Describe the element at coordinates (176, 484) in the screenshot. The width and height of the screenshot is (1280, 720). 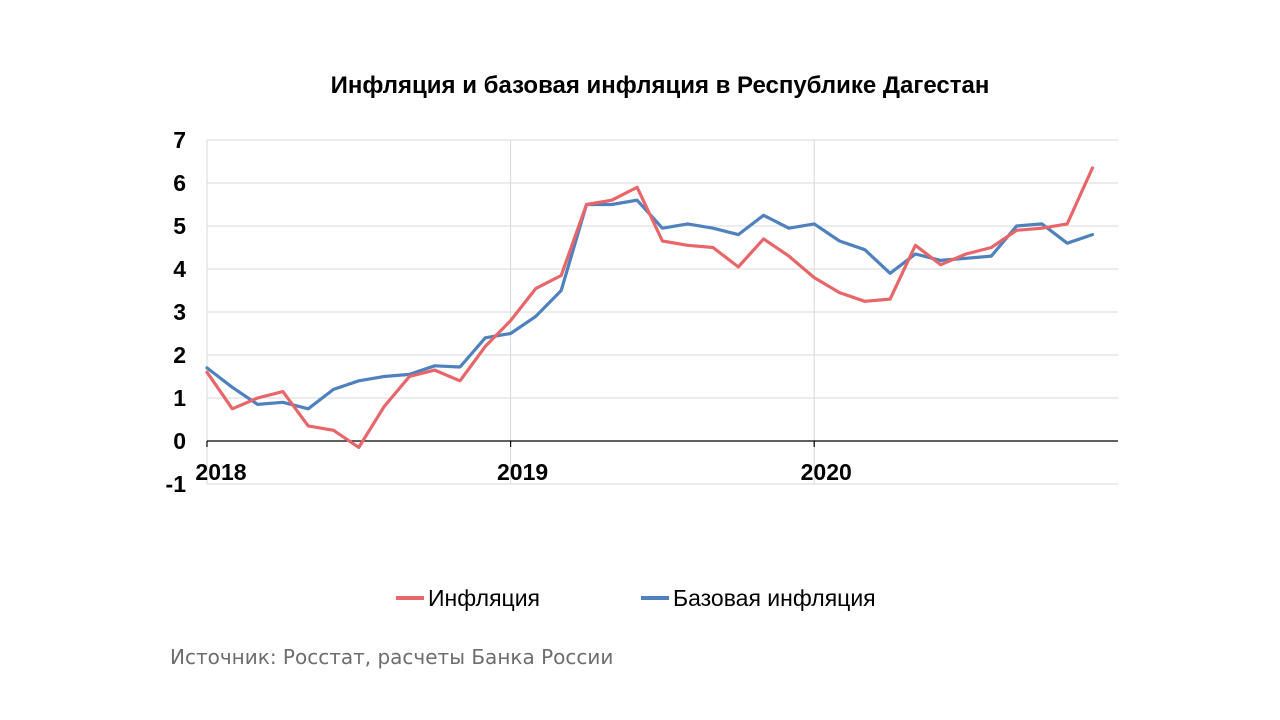
I see `y-tick-label: -1` at that location.